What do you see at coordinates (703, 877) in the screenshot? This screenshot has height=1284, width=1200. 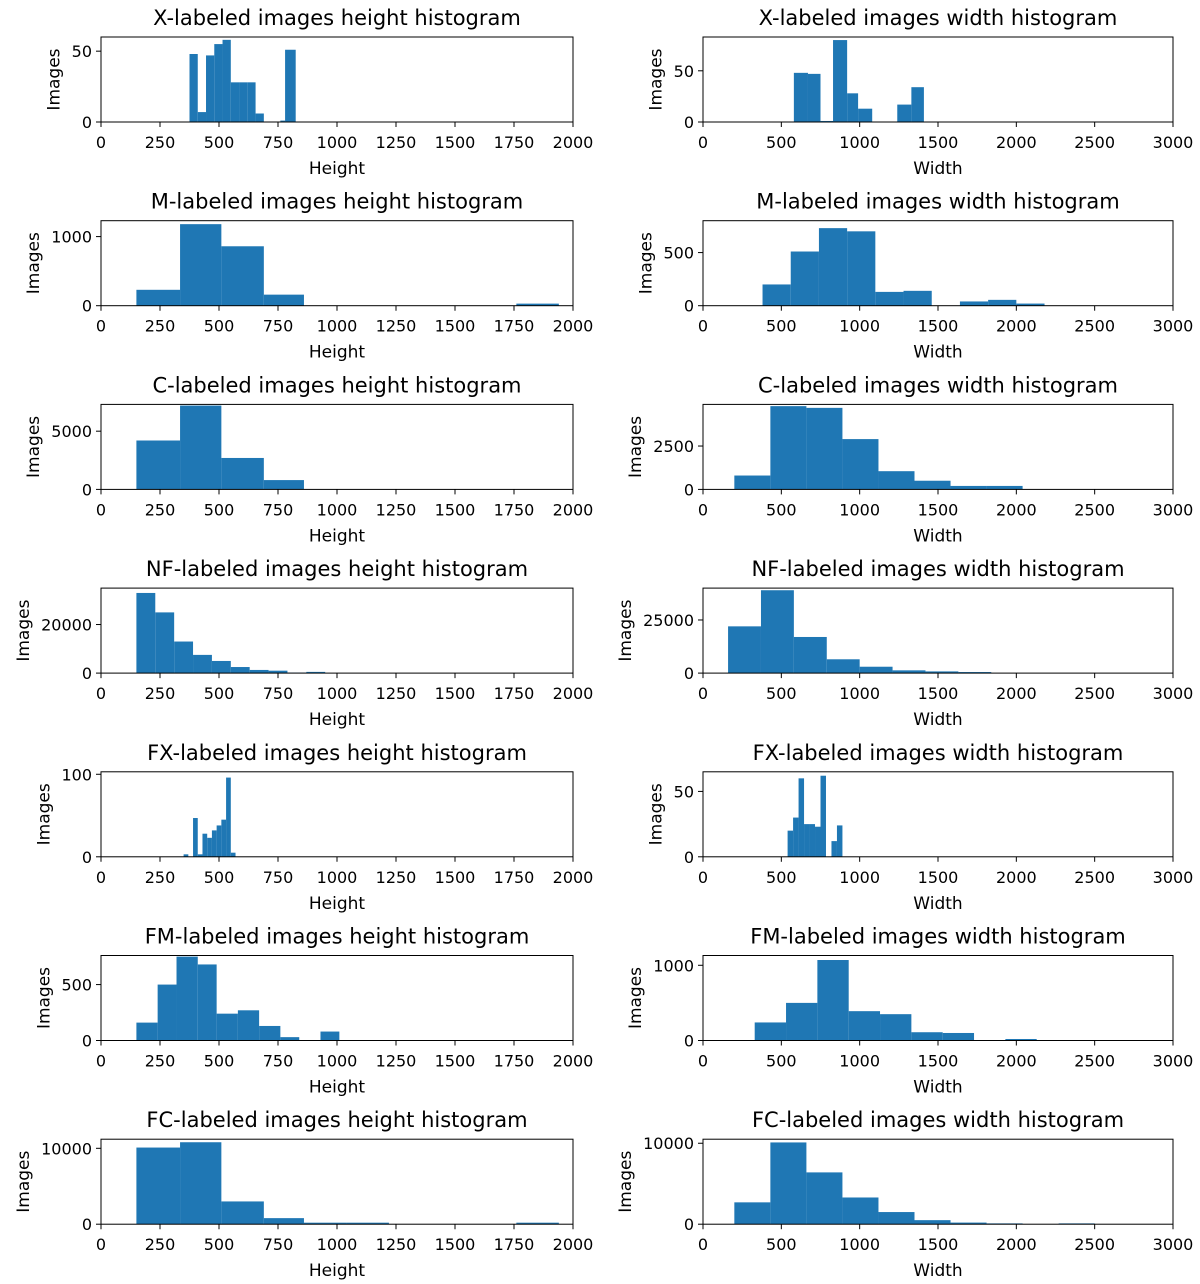 I see `fx-width-xtick-label: 0` at bounding box center [703, 877].